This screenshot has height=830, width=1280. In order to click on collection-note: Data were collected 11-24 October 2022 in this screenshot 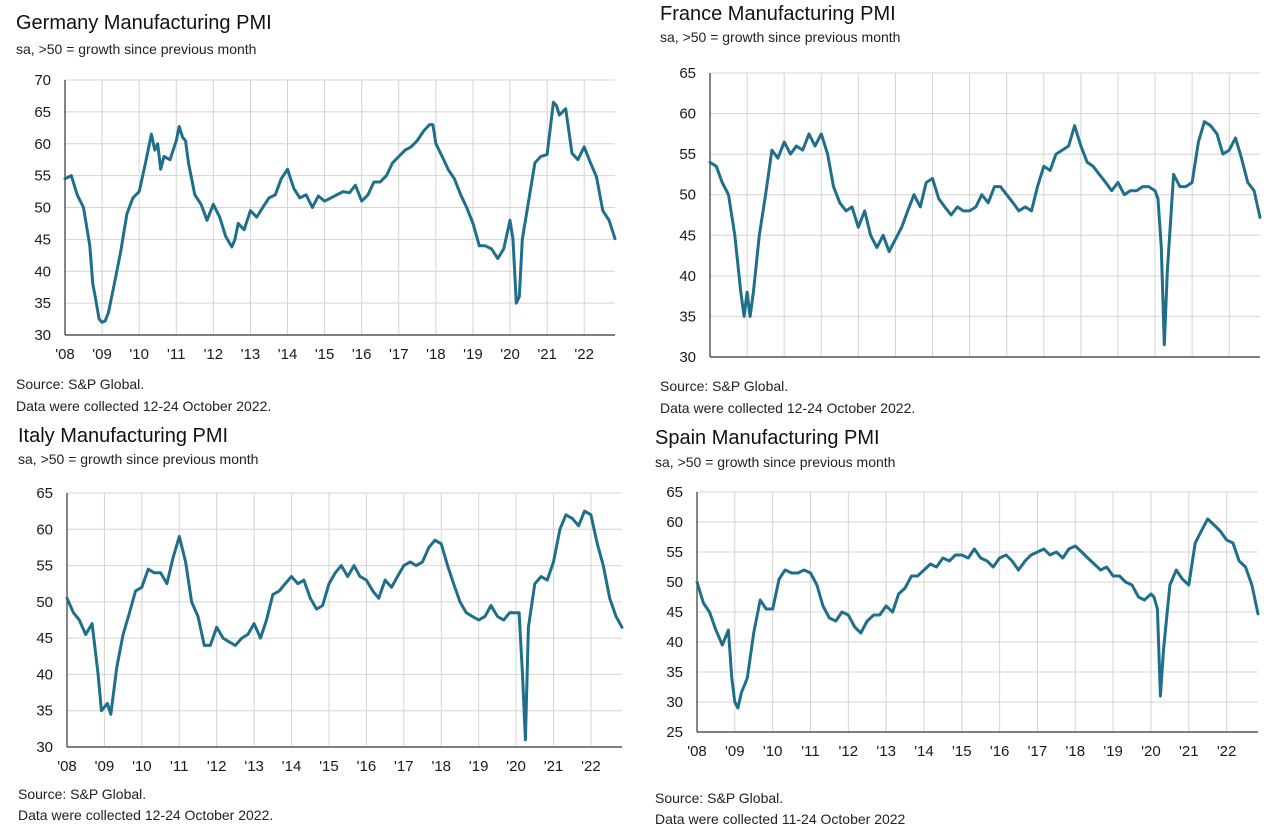, I will do `click(780, 819)`.